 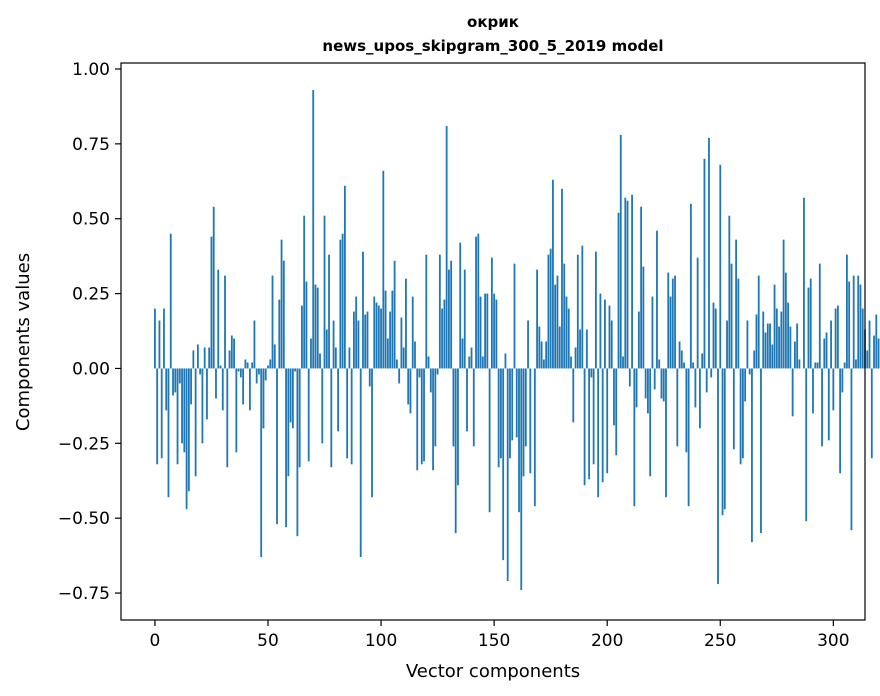 What do you see at coordinates (381, 641) in the screenshot?
I see `x-tick-label-2: 100` at bounding box center [381, 641].